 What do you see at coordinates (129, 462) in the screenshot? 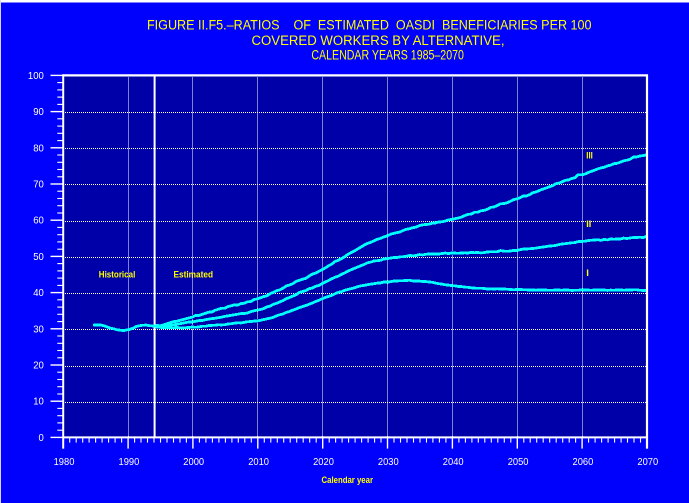
I see `svg-text: 1990` at bounding box center [129, 462].